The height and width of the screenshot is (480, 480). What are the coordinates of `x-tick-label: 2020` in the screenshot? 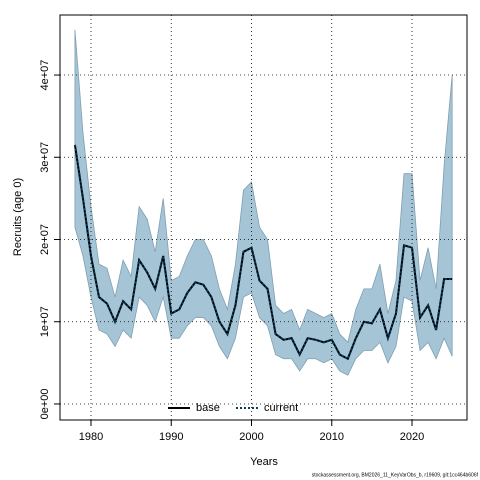 It's located at (412, 437).